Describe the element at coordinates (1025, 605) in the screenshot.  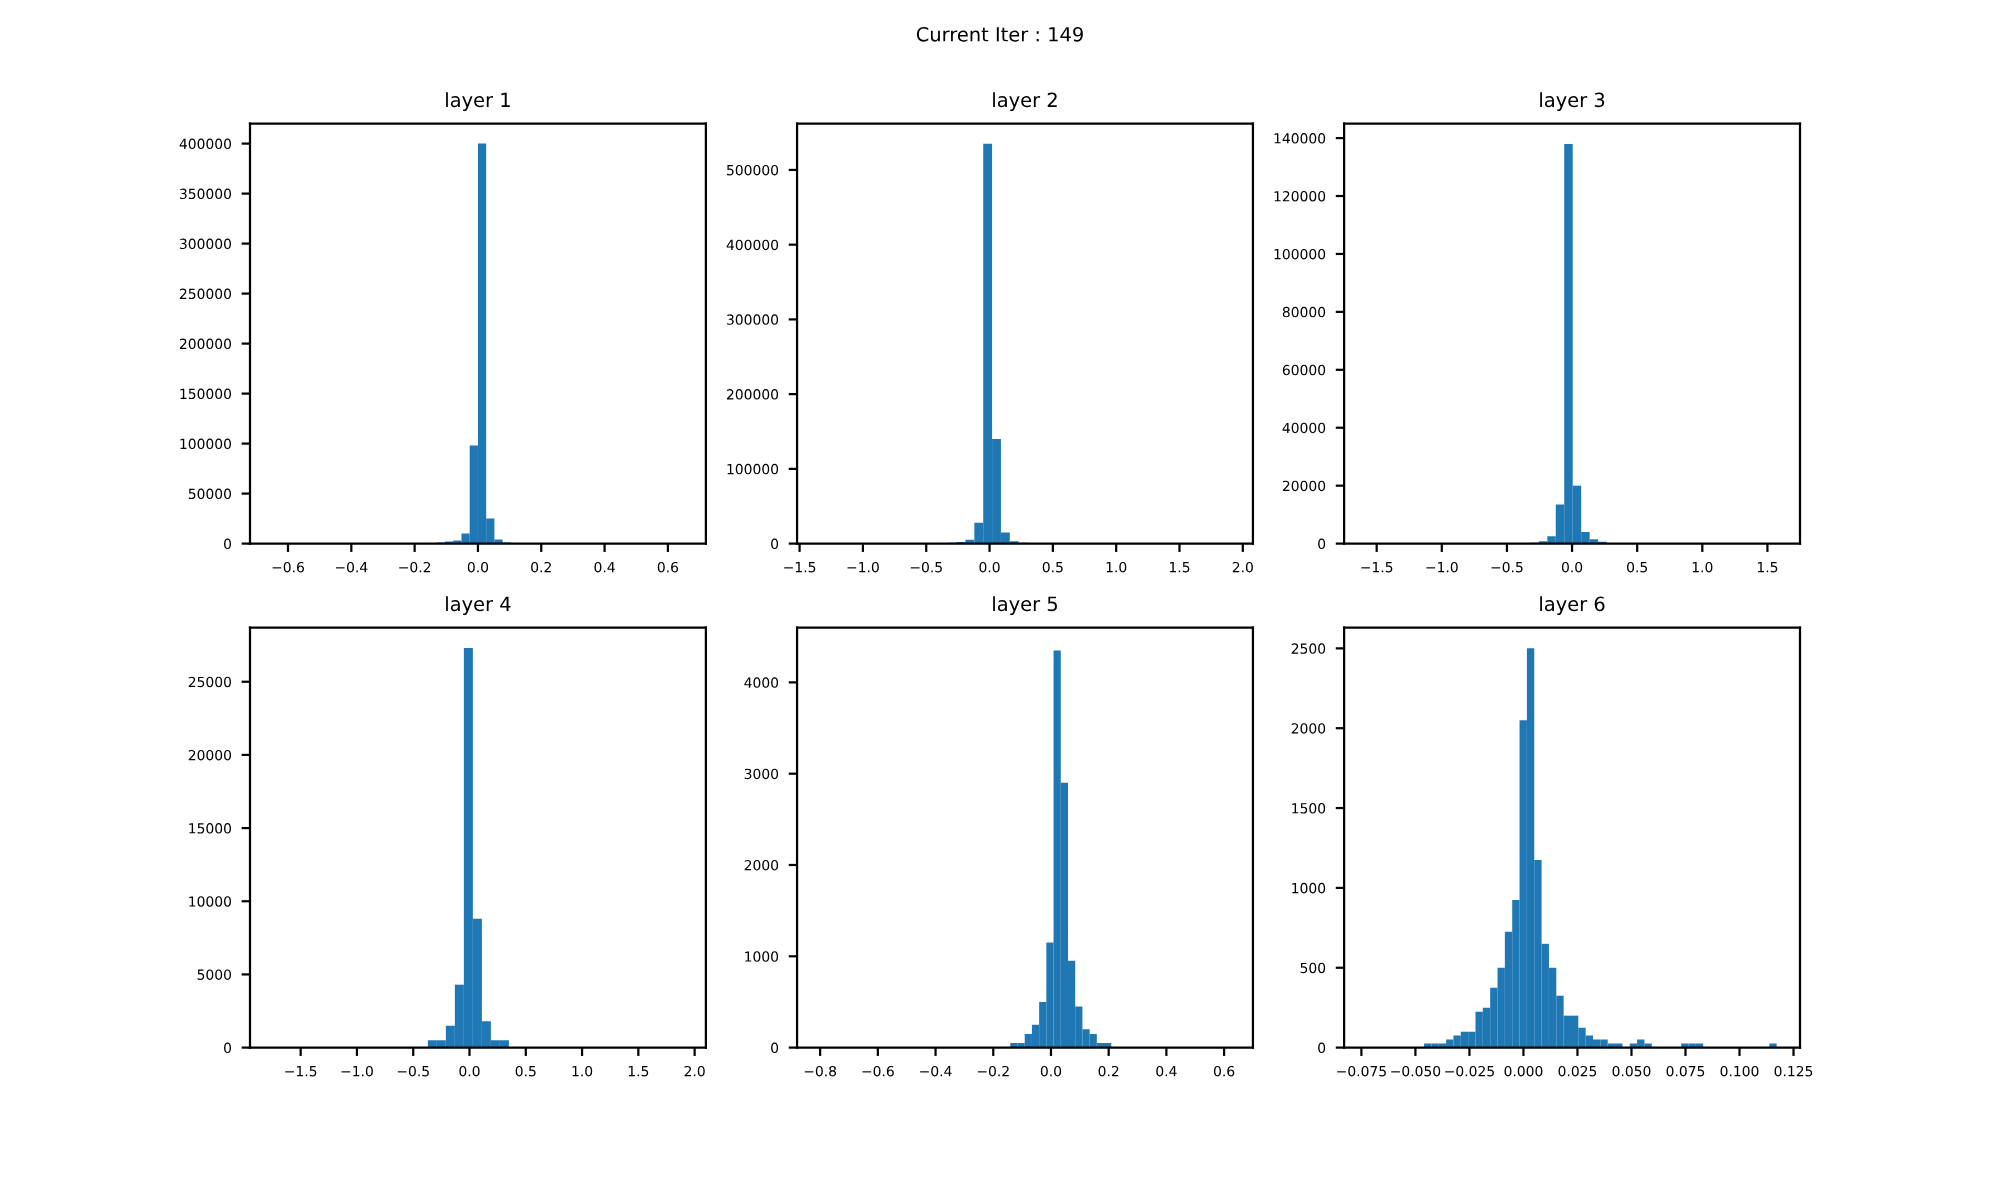
I see `chart-title: layer 5` at that location.